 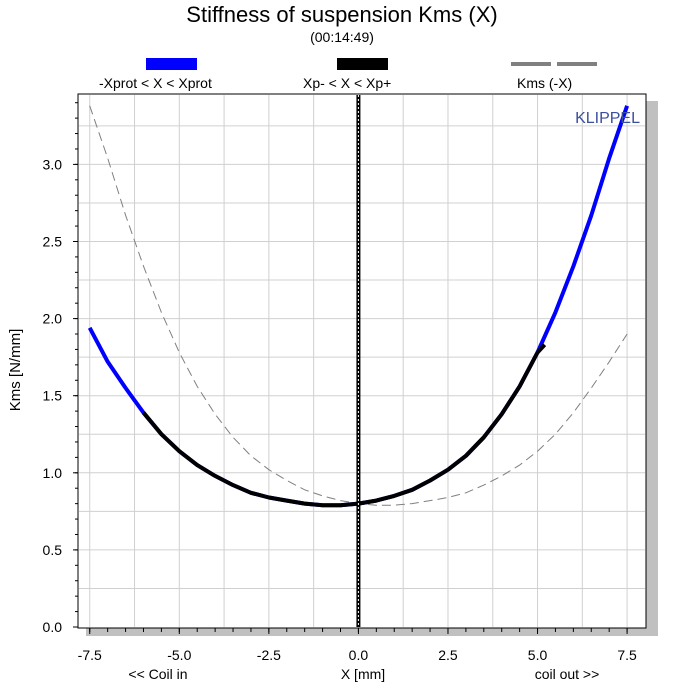 What do you see at coordinates (157, 674) in the screenshot?
I see `x-annotation-coil-in: << Coil in` at bounding box center [157, 674].